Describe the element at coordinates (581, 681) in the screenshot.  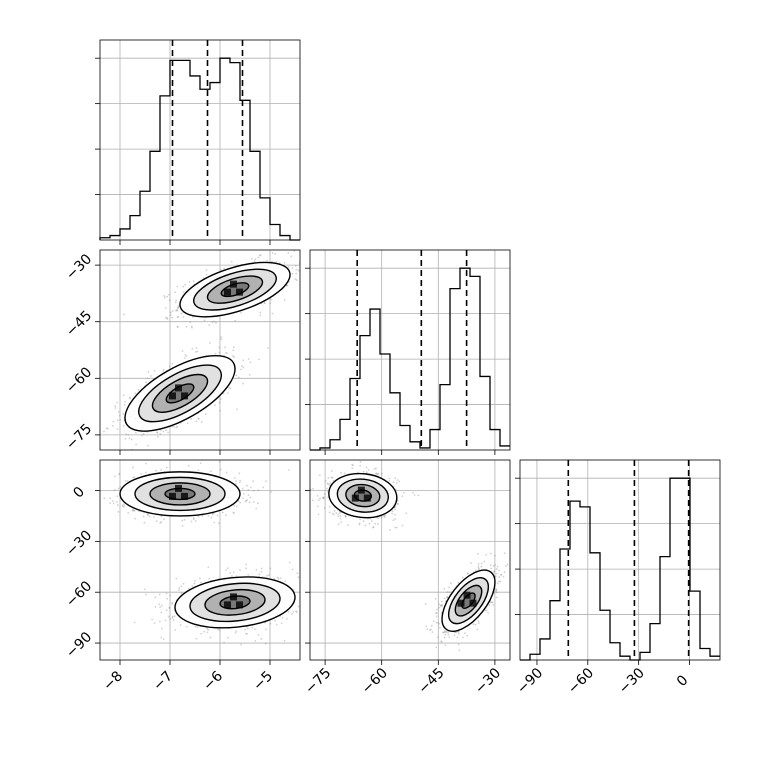
I see `x-tick-label: −60` at that location.